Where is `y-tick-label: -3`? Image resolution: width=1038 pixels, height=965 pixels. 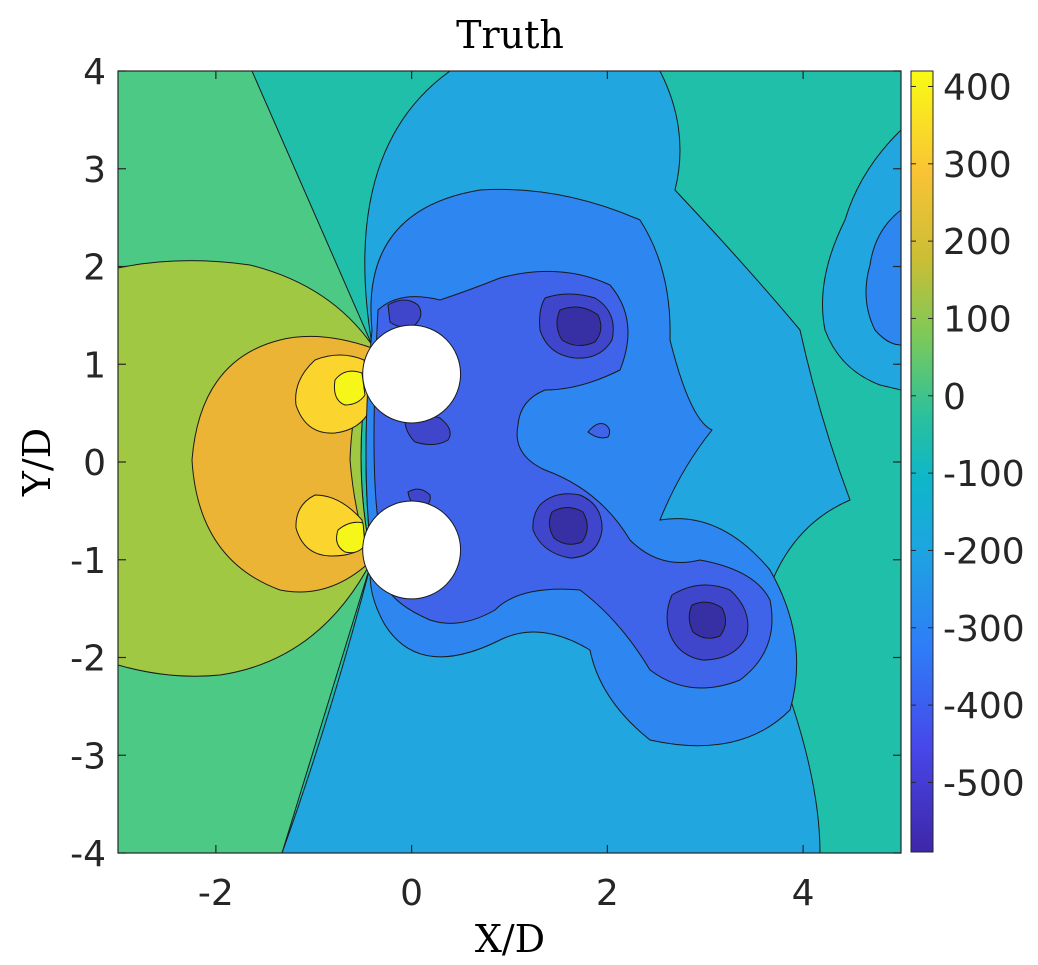
y-tick-label: -3 is located at coordinates (88, 756).